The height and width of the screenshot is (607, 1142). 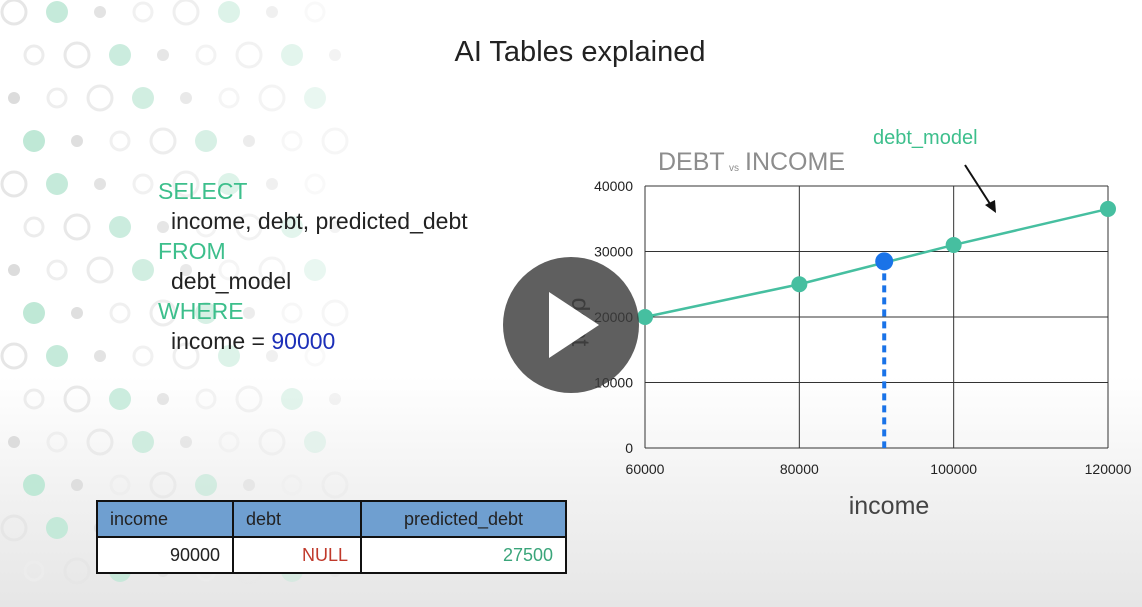 What do you see at coordinates (192, 251) in the screenshot?
I see `sql-from-keyword: FROM` at bounding box center [192, 251].